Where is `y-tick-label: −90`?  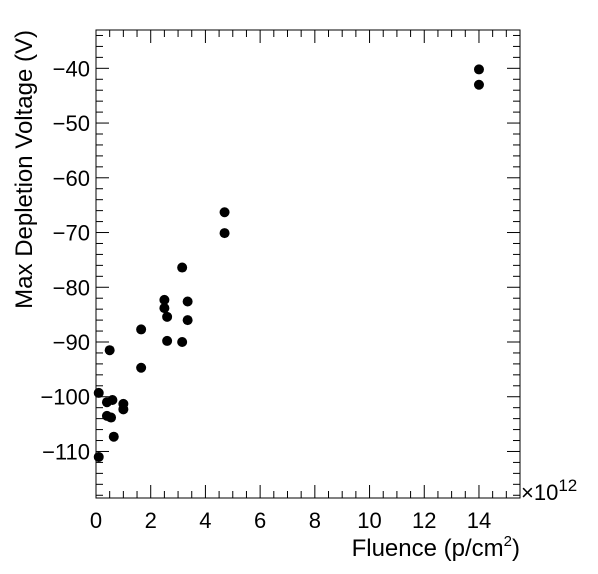 y-tick-label: −90 is located at coordinates (71, 342).